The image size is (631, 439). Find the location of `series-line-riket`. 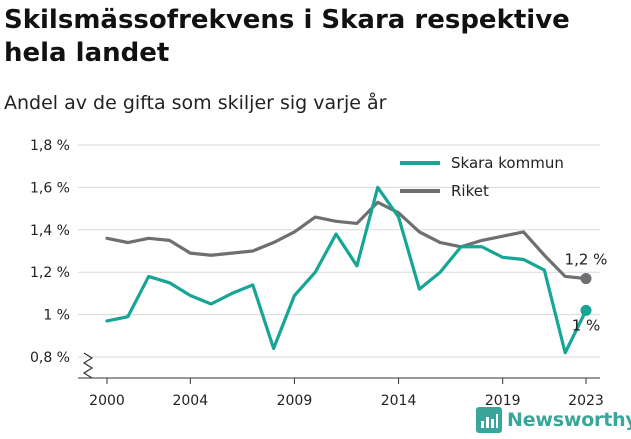

series-line-riket is located at coordinates (346, 240).